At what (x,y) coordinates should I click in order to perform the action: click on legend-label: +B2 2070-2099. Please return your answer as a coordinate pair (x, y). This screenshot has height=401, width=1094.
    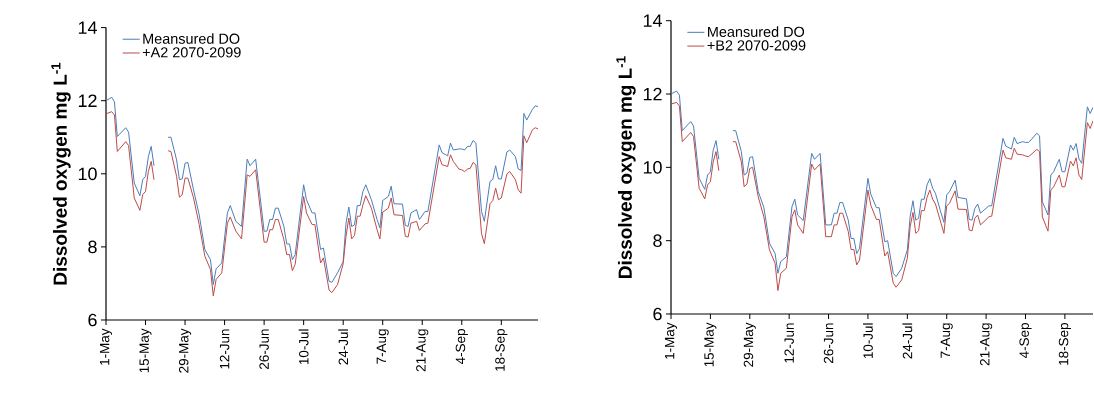
    Looking at the image, I should click on (756, 45).